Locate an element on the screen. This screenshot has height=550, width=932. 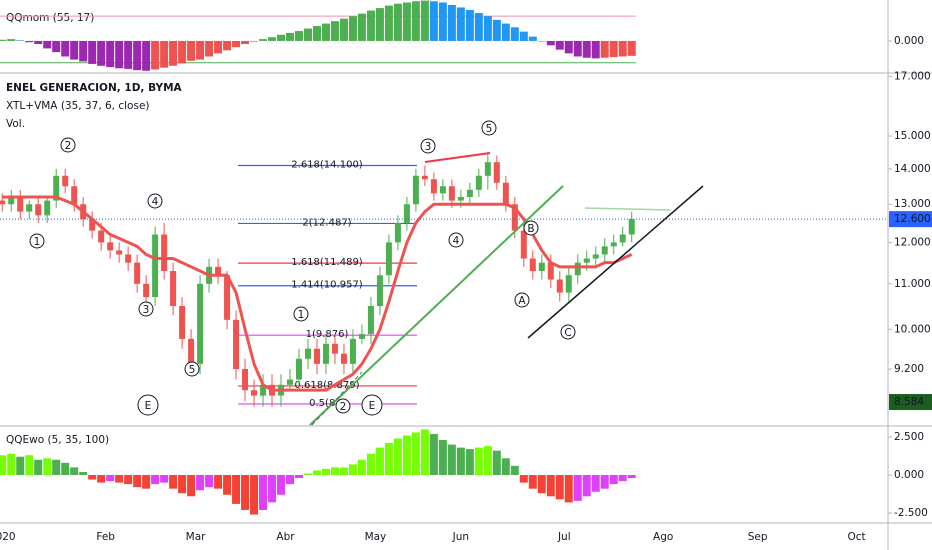
wave-label: A is located at coordinates (522, 300).